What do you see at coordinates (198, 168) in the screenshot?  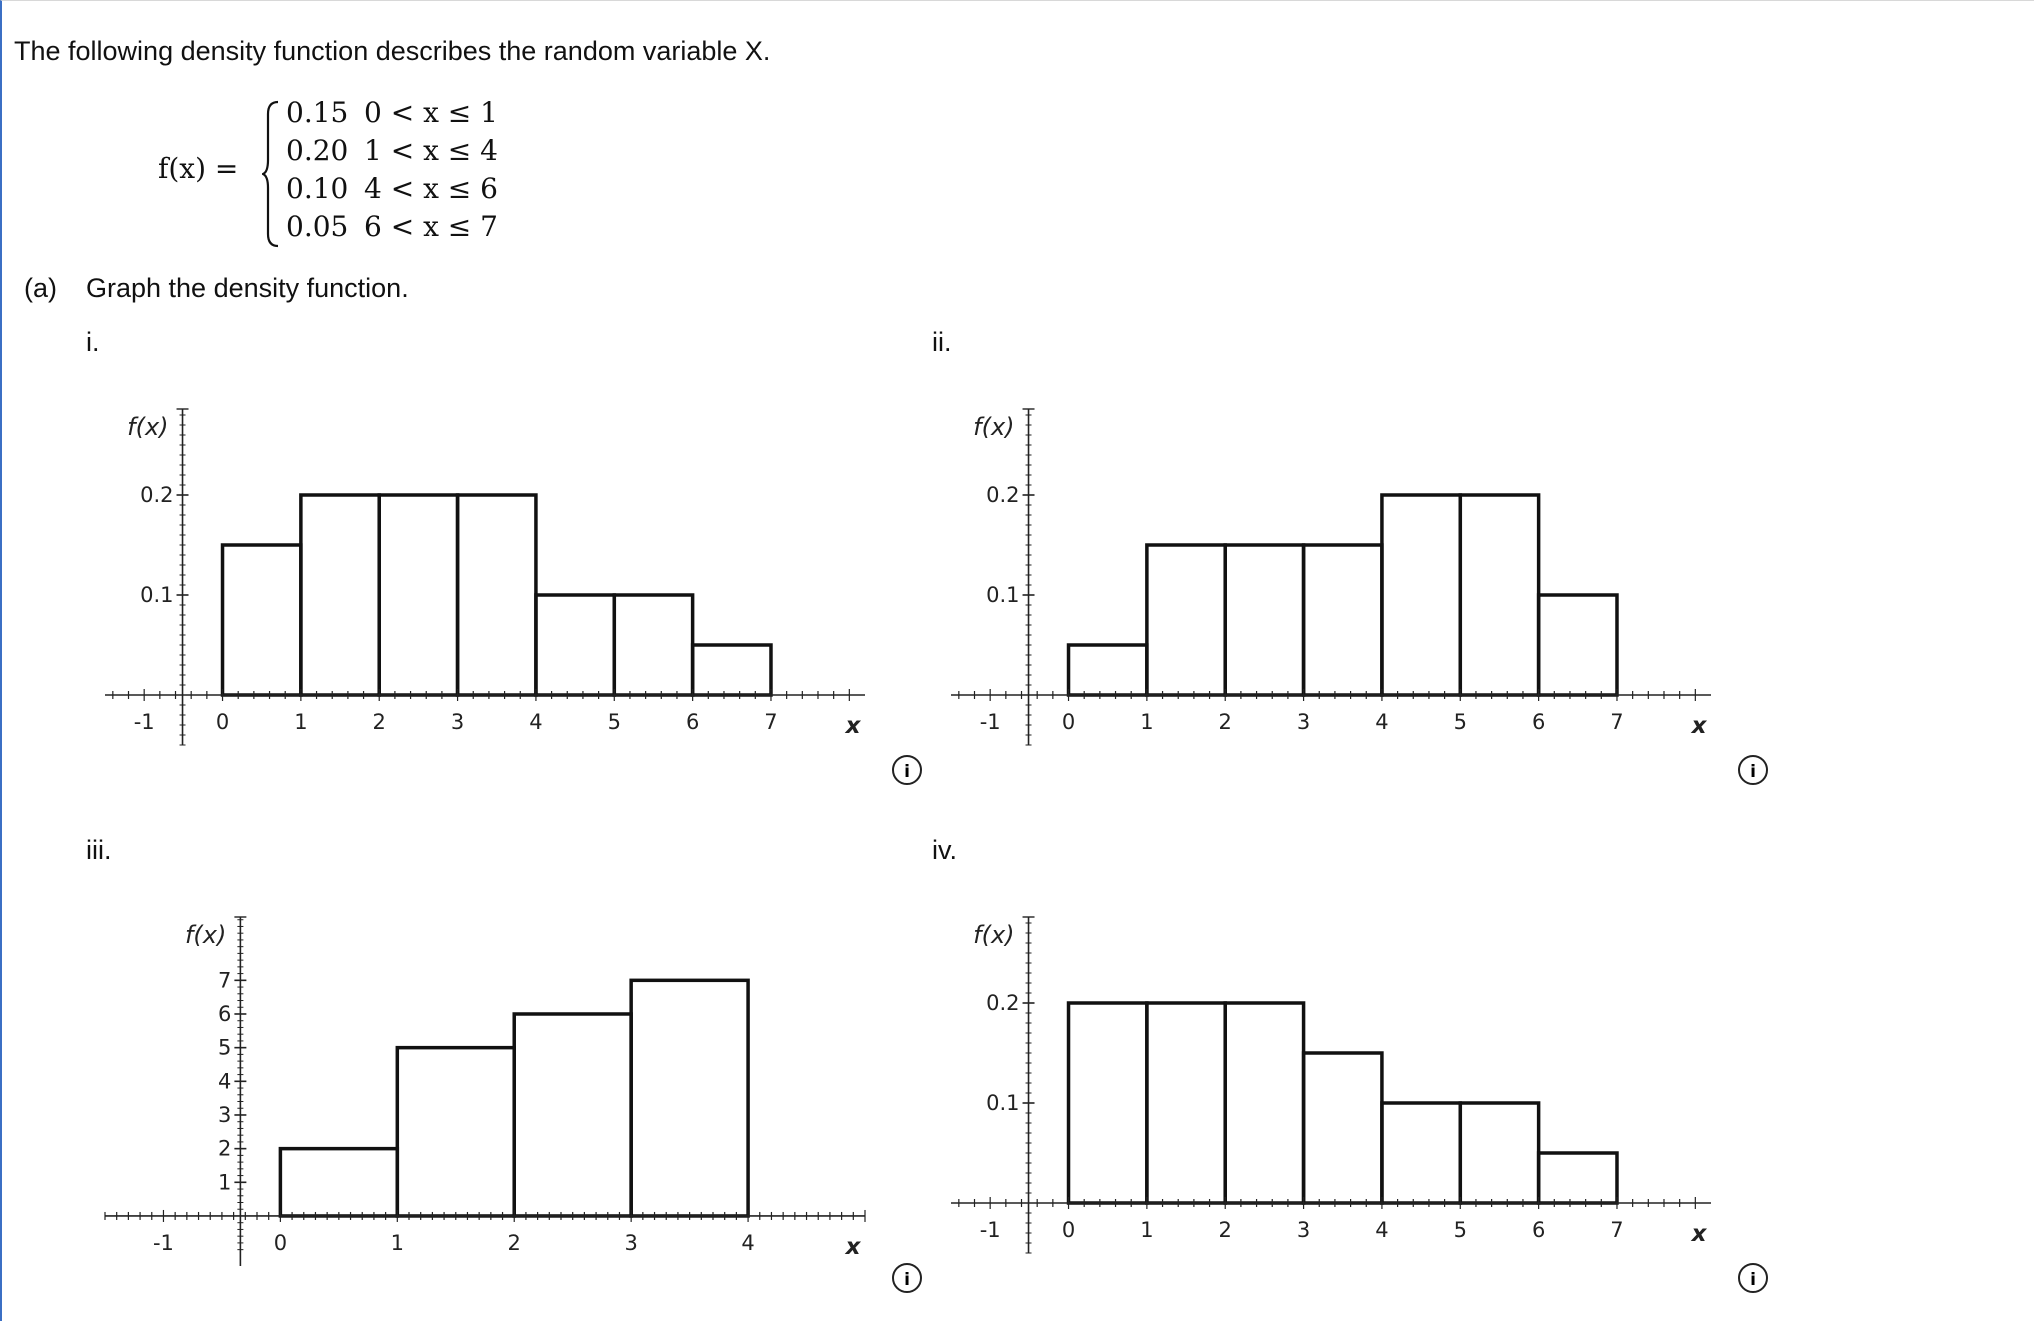 I see `function-label: f(x) =` at bounding box center [198, 168].